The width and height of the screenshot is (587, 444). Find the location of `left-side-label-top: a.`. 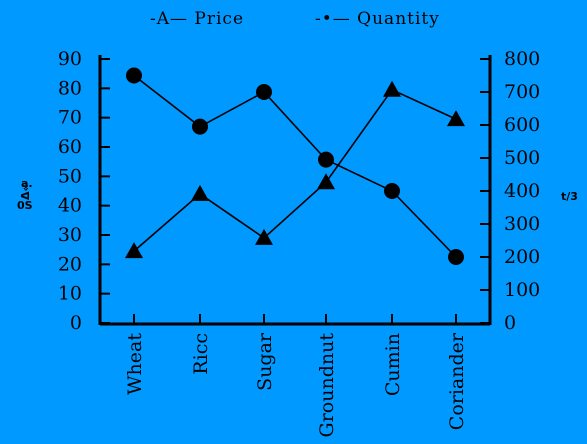

left-side-label-top: a. is located at coordinates (27, 183).